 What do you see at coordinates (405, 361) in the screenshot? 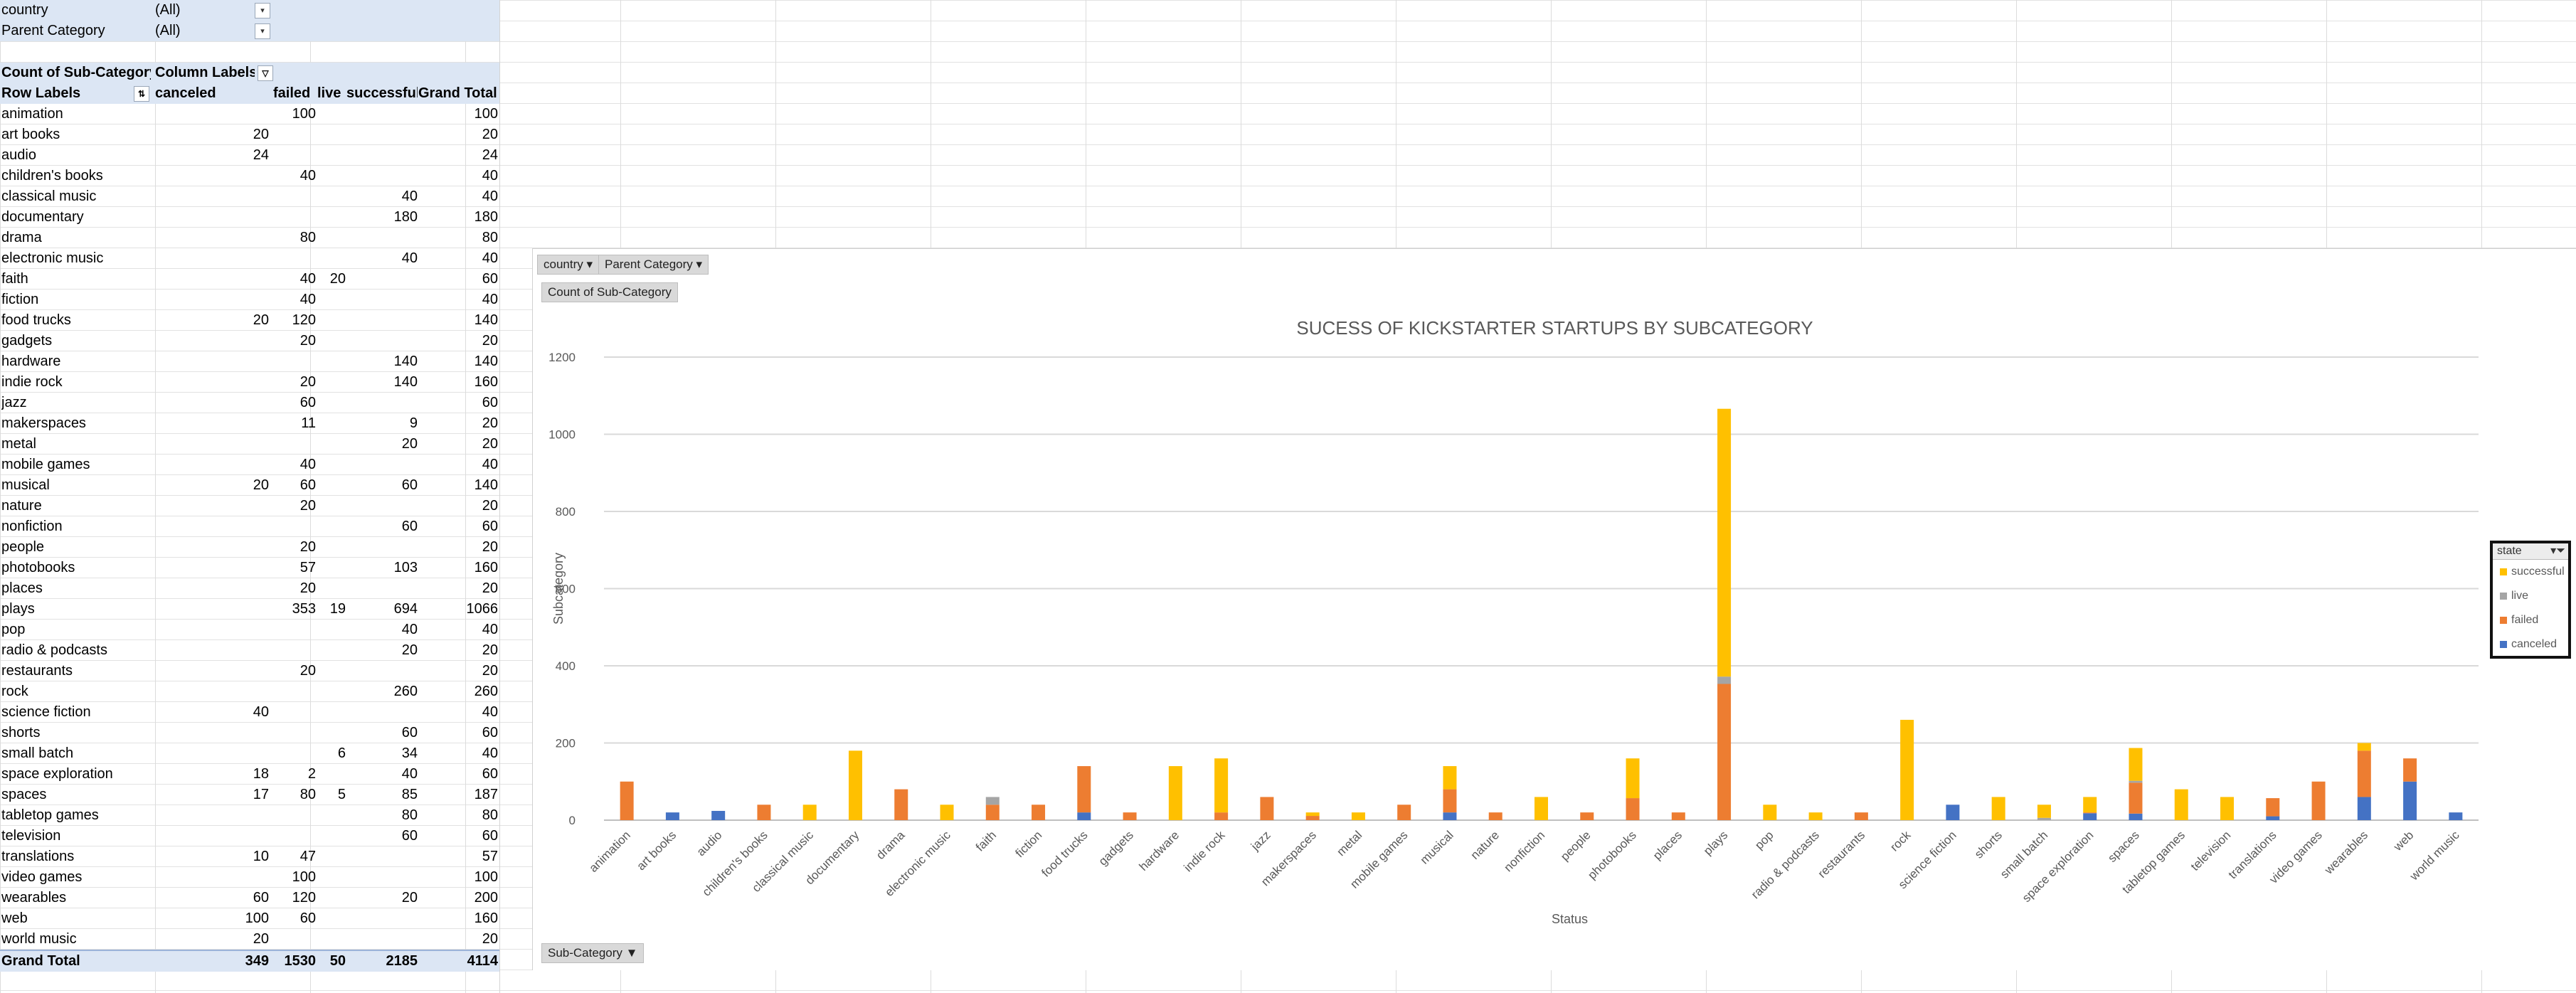
I see `cell-successful: 140` at bounding box center [405, 361].